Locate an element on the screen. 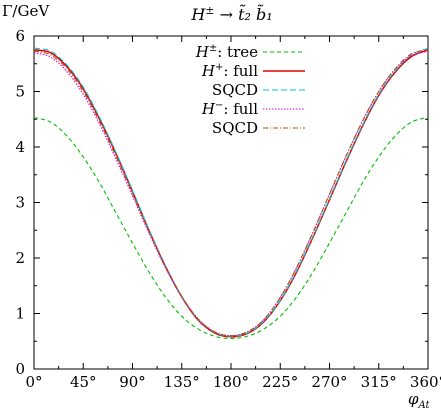  chart-title: H± → t̃₂ b̃₁ is located at coordinates (231, 14).